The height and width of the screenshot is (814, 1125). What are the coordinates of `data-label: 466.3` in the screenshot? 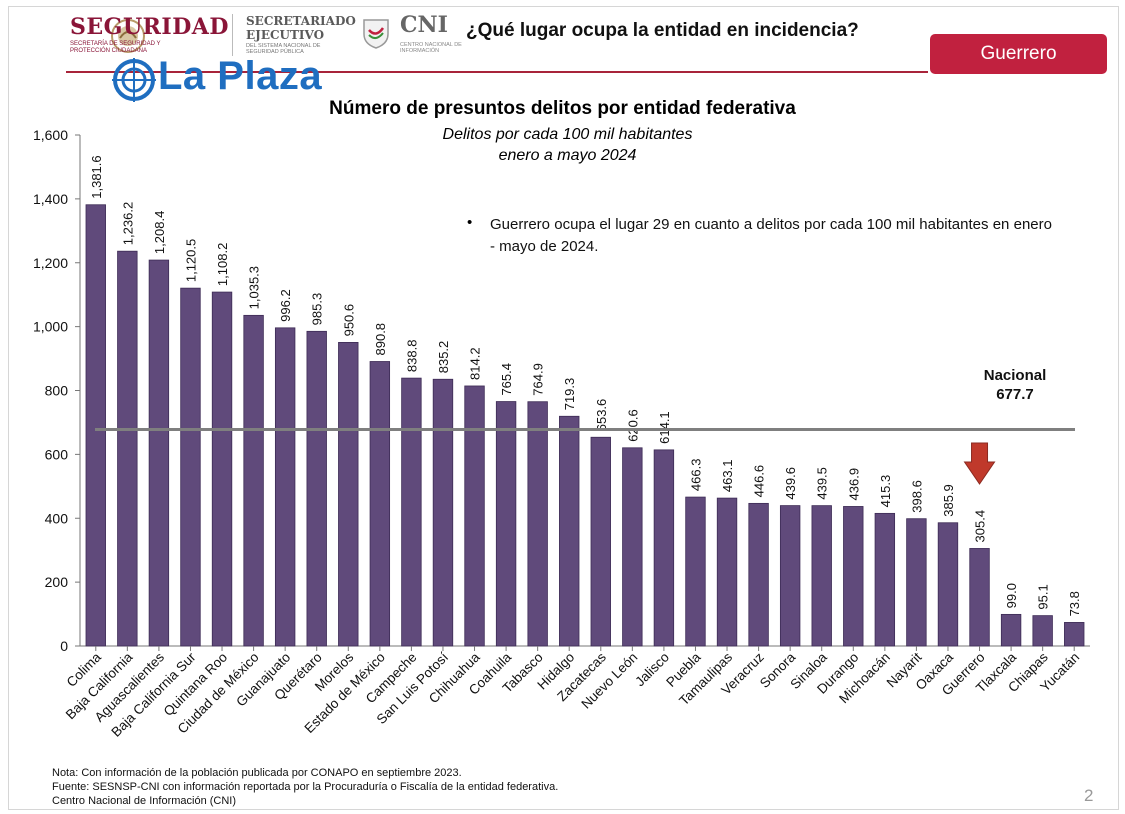 It's located at (695, 475).